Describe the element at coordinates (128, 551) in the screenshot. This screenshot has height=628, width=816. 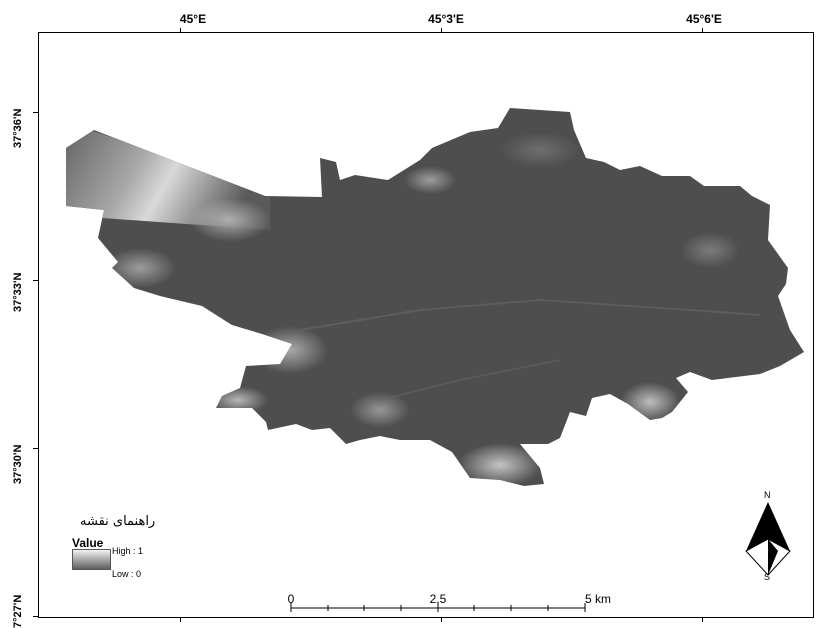
I see `legend-high-label: High : 1` at that location.